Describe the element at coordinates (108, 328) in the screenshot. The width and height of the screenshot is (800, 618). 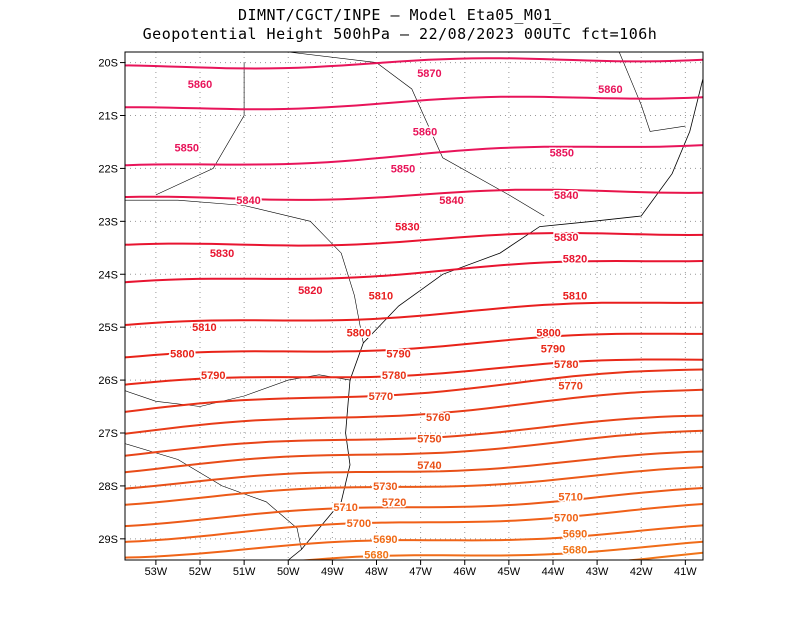
I see `lat-tick-label: 25S` at that location.